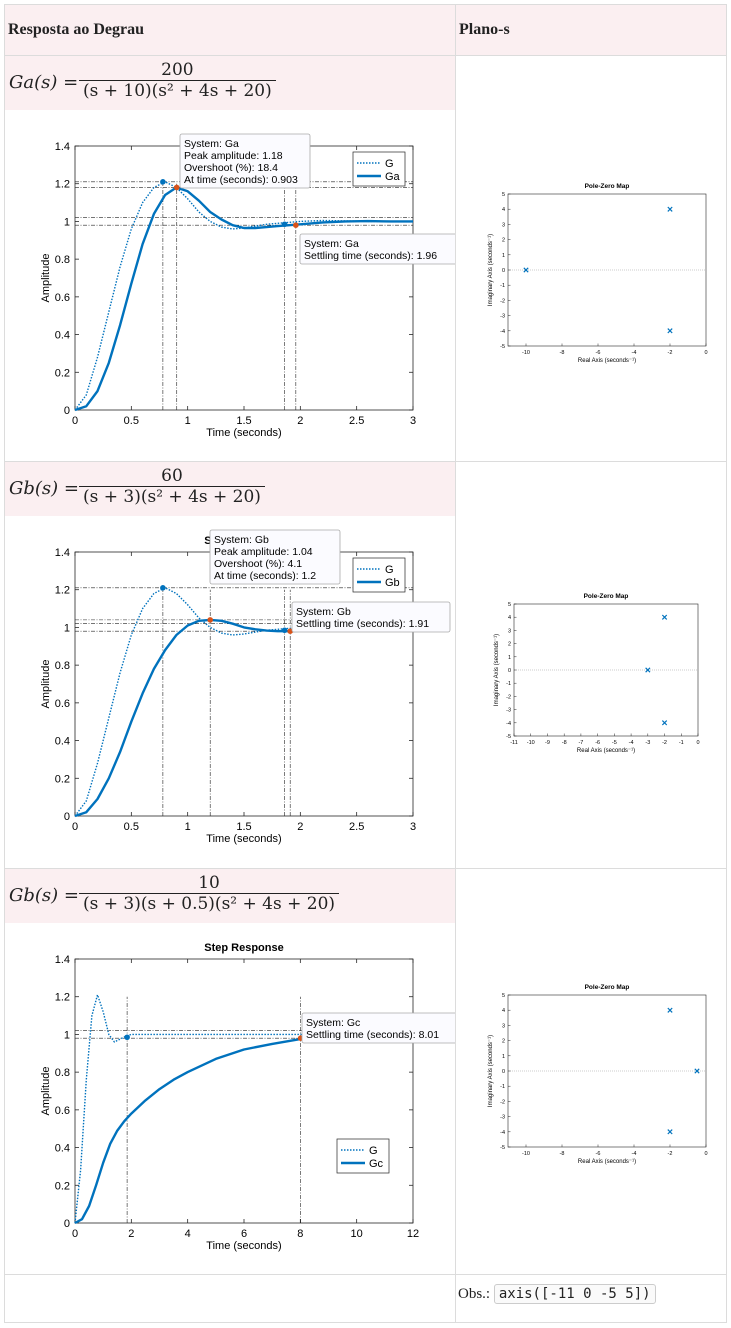 This screenshot has height=1328, width=731. Describe the element at coordinates (263, 552) in the screenshot. I see `datatip-line: Peak amplitude: 1.04` at that location.